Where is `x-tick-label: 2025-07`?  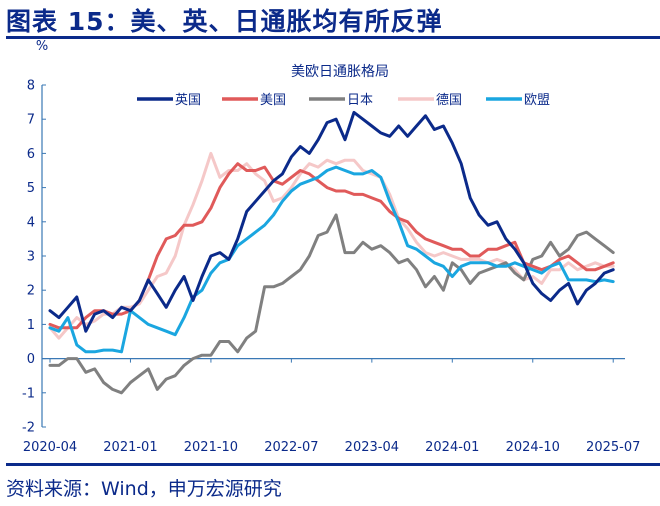 x-tick-label: 2025-07 is located at coordinates (613, 447).